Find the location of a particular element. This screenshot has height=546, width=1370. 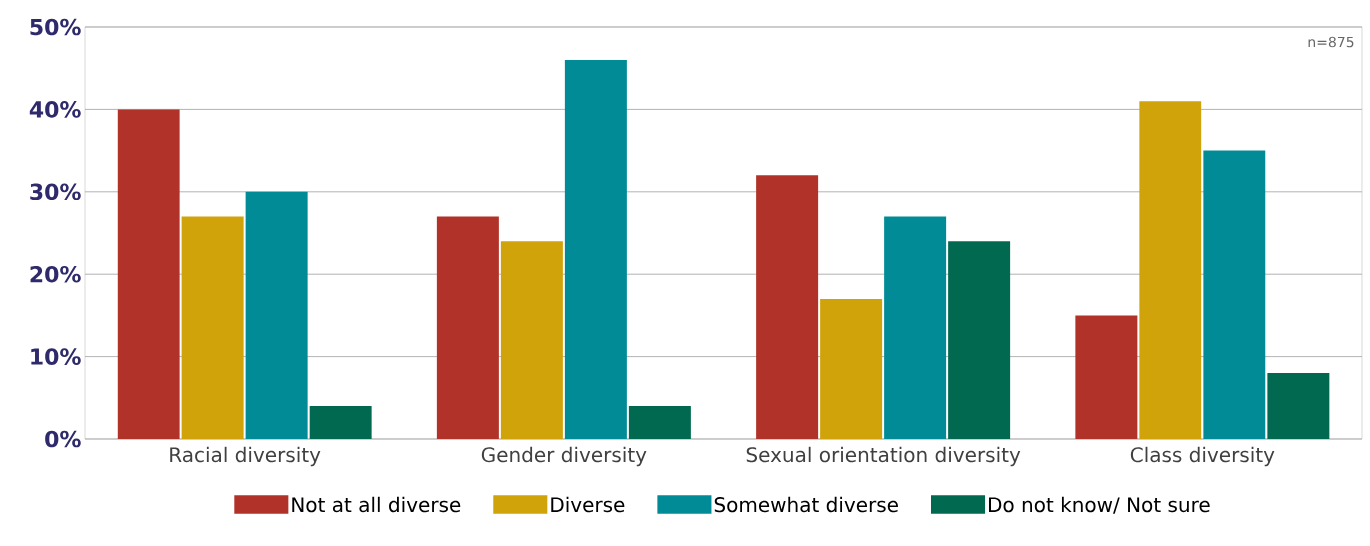

legend-label: Somewhat diverse is located at coordinates (806, 504).